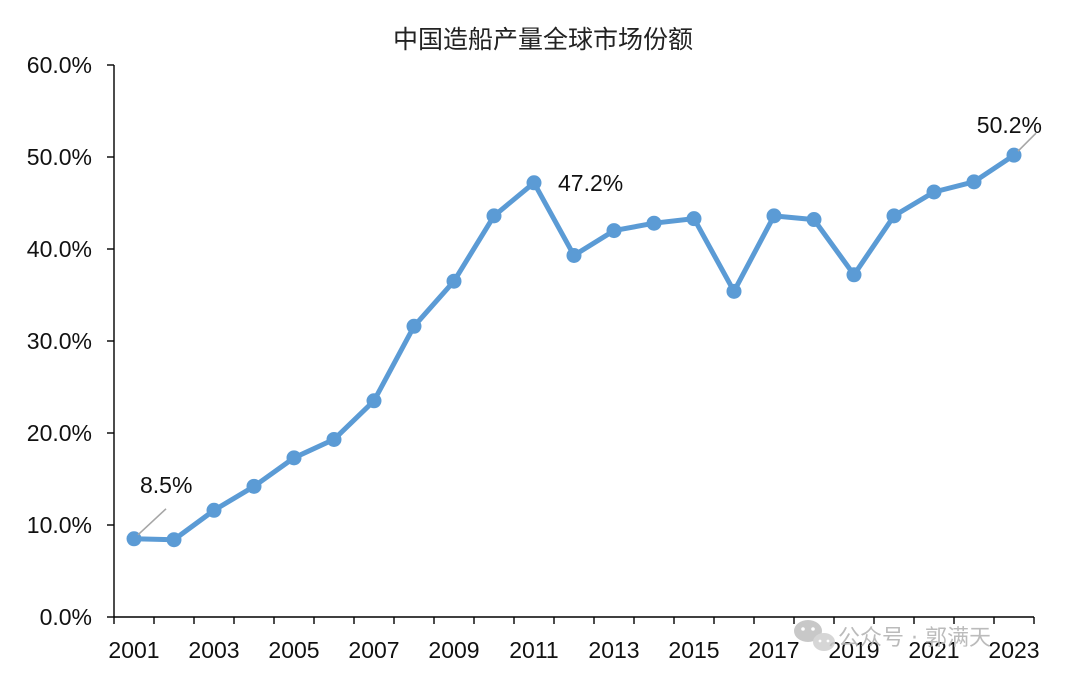 Image resolution: width=1080 pixels, height=680 pixels. Describe the element at coordinates (590, 183) in the screenshot. I see `data-label: 47.2%` at that location.